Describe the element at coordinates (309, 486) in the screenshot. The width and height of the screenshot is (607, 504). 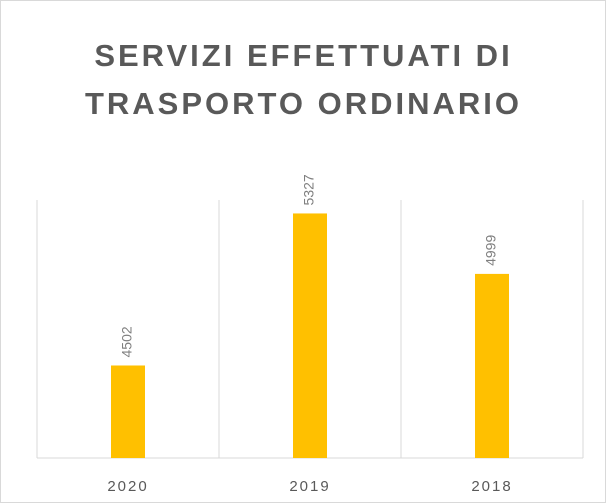
I see `x-tick-label: 2019` at that location.